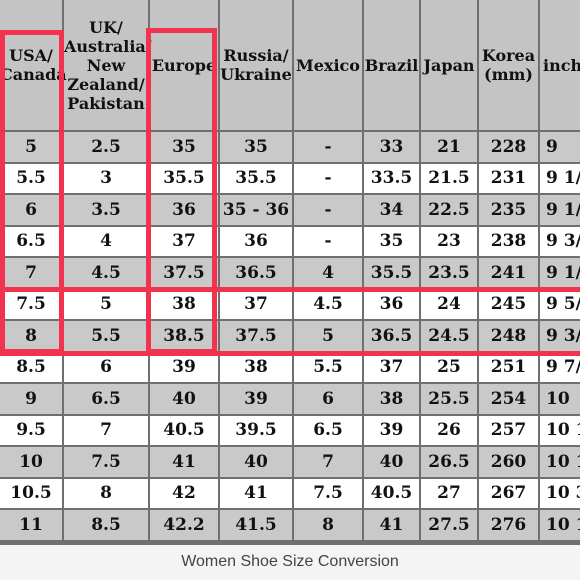  I want to click on caption: Women Shoe Size Conversion, so click(290, 562).